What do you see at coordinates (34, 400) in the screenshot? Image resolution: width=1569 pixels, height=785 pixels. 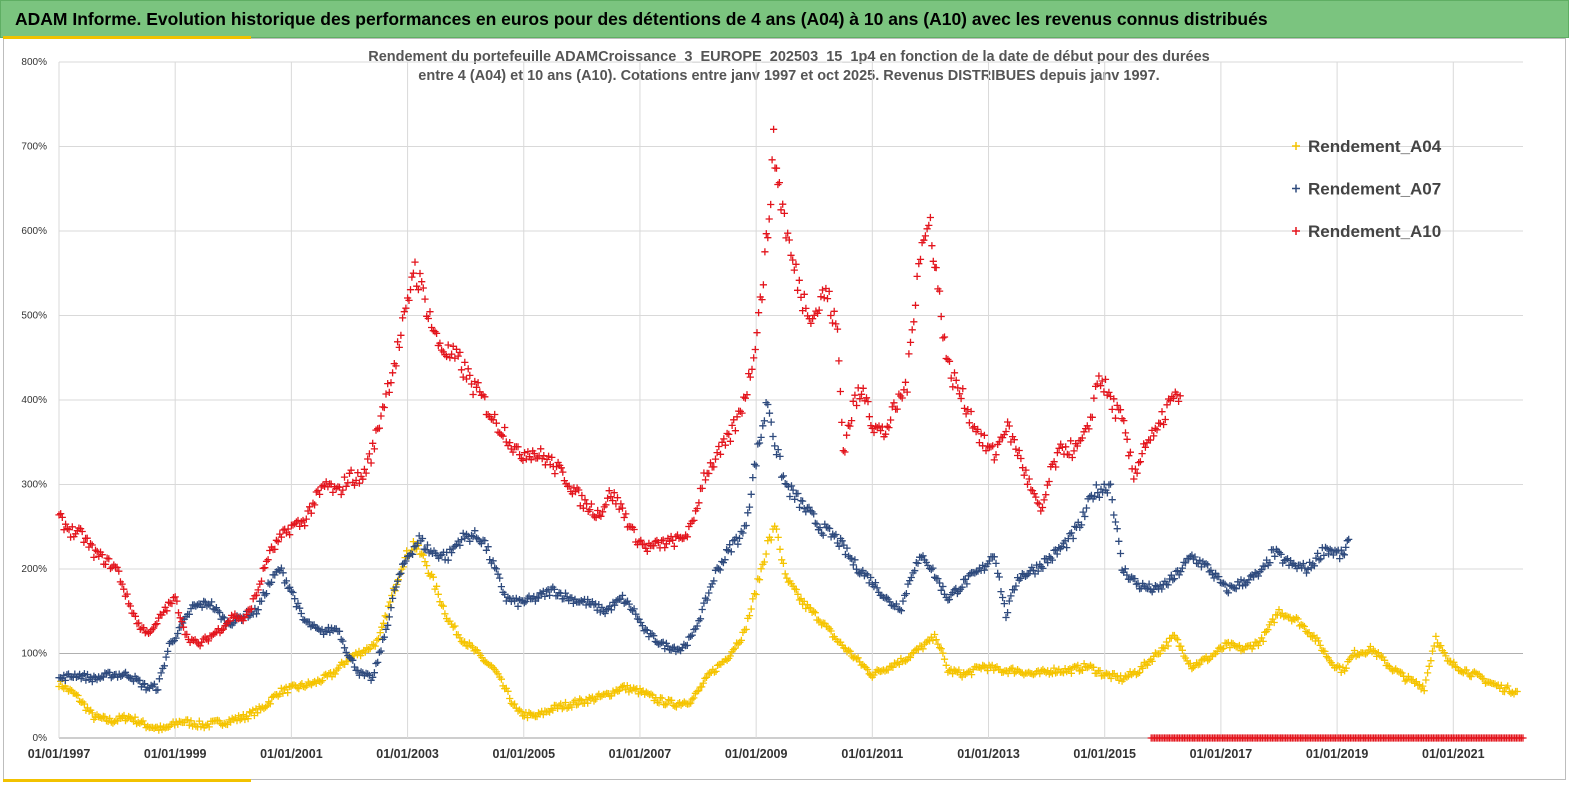 I see `y-tick-label: 400%` at bounding box center [34, 400].